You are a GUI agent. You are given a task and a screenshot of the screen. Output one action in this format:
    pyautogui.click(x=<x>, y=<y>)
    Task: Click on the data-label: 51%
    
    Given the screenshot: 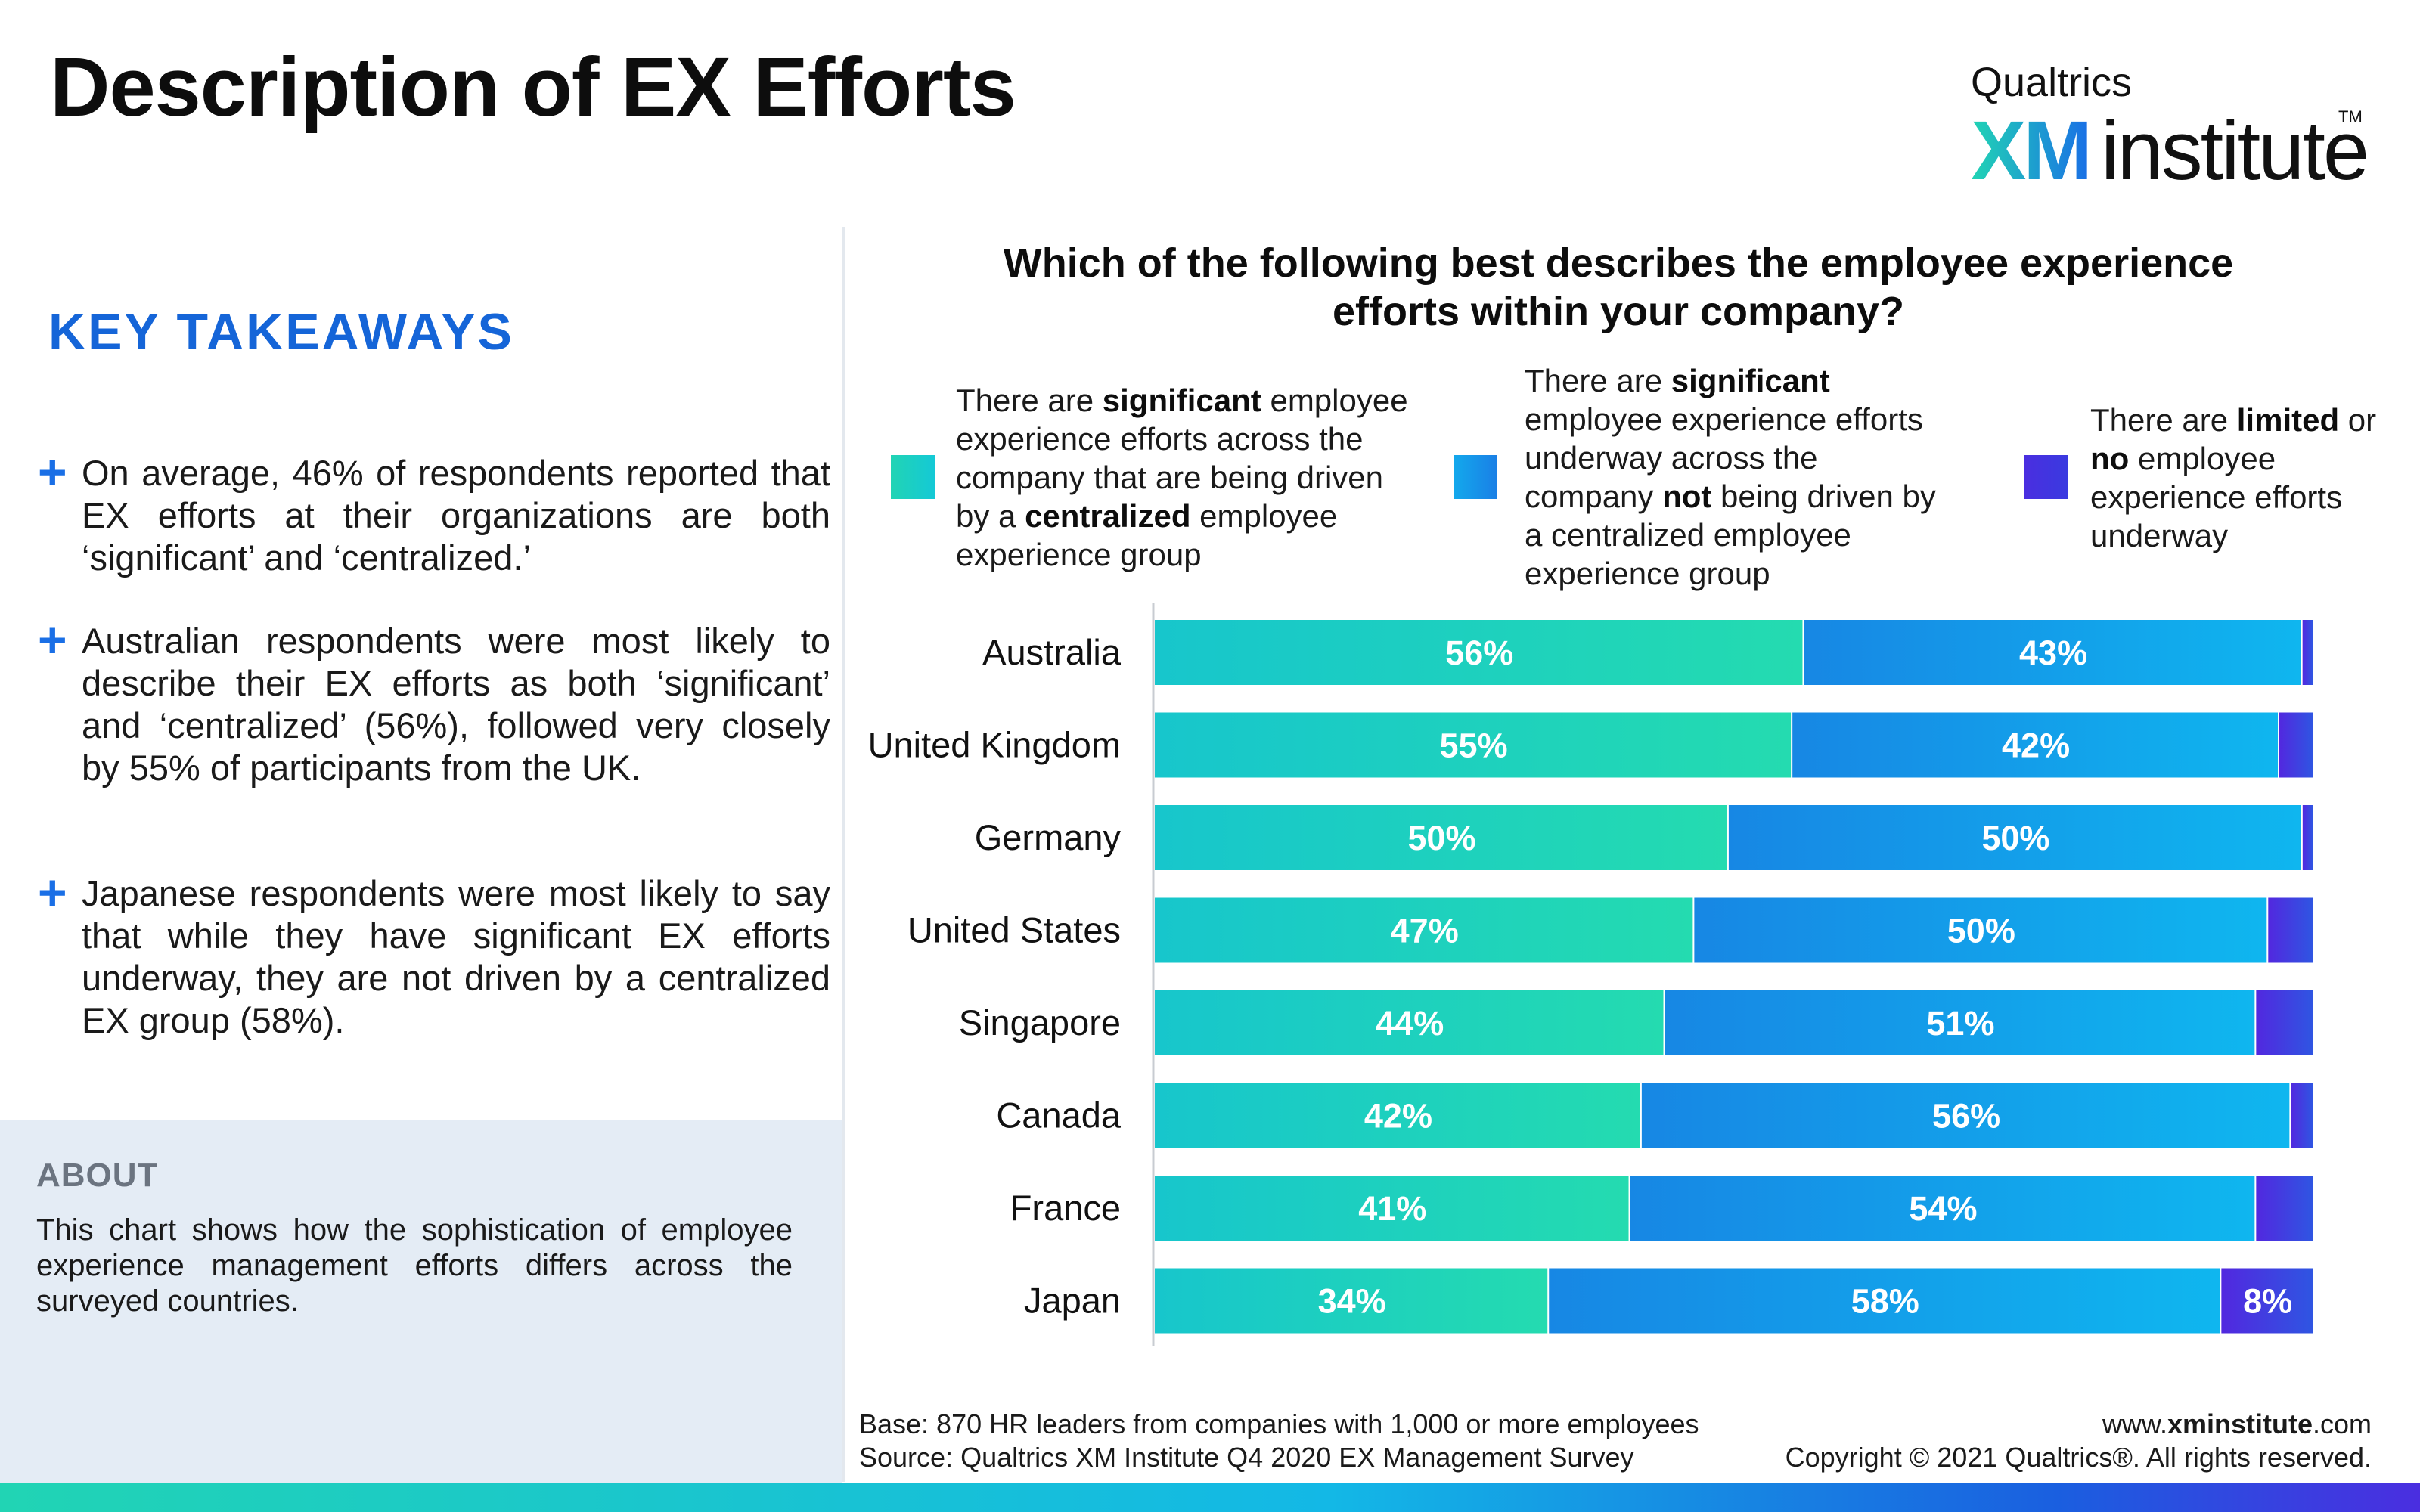 What is the action you would take?
    pyautogui.click(x=1960, y=1024)
    